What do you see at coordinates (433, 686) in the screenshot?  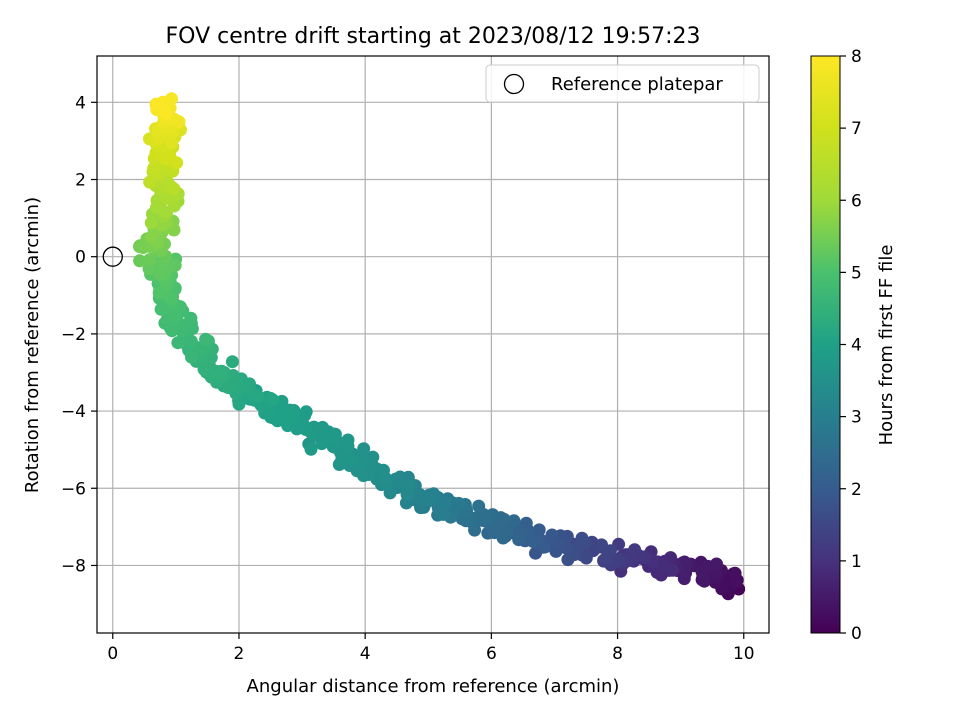 I see `x-axis-label: Angular distance from reference (arcmin)` at bounding box center [433, 686].